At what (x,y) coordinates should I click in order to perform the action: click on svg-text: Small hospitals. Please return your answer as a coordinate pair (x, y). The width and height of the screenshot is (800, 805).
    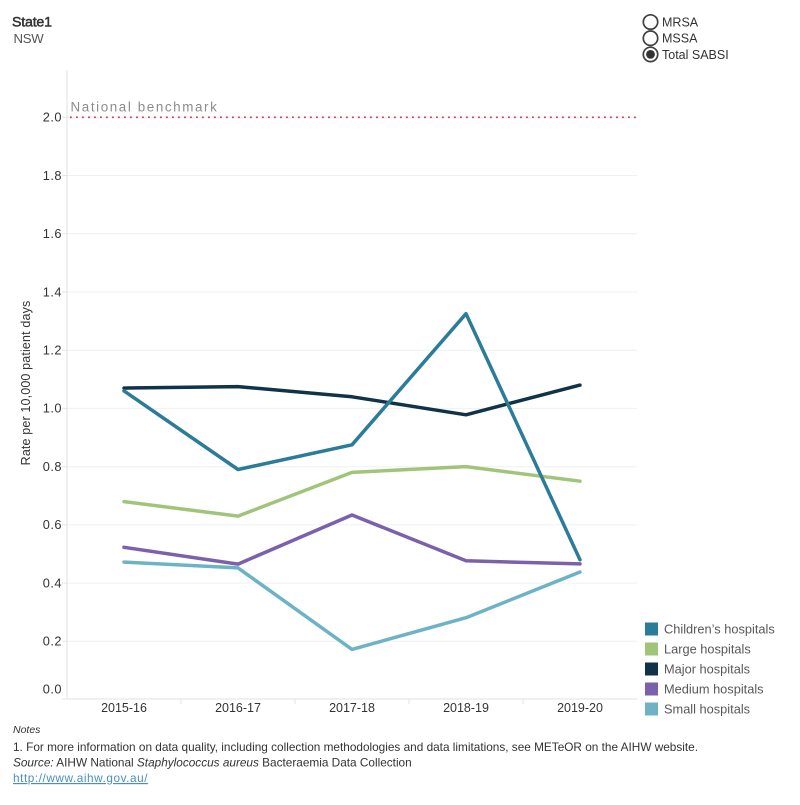
    Looking at the image, I should click on (707, 709).